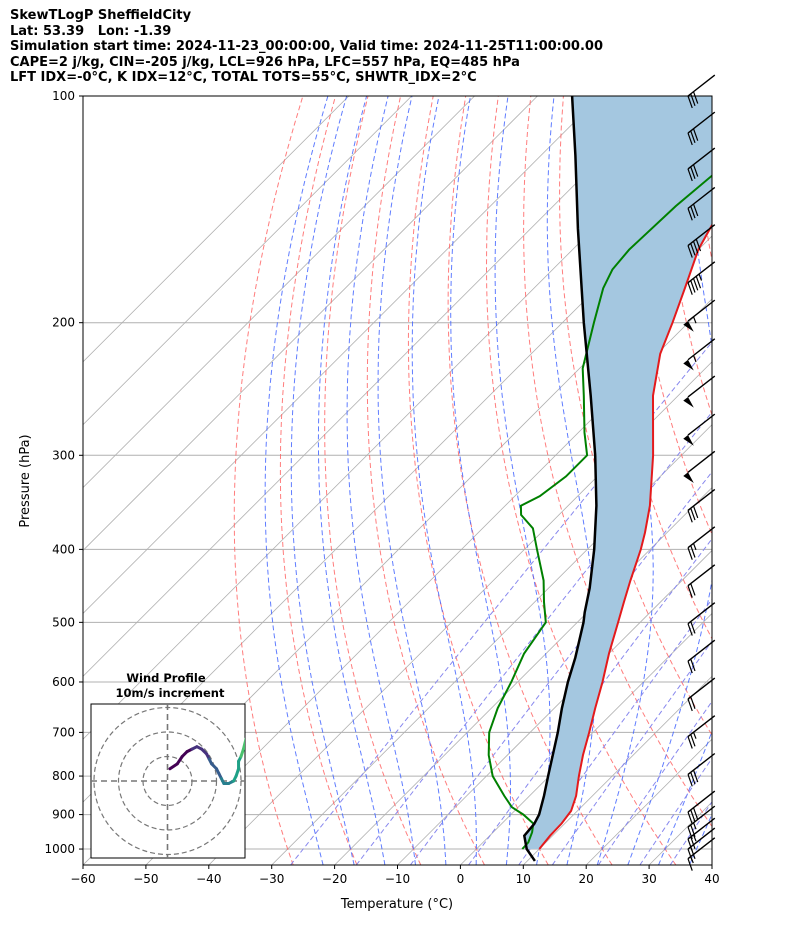 Image resolution: width=794 pixels, height=937 pixels. I want to click on x-tick-label: 40, so click(711, 879).